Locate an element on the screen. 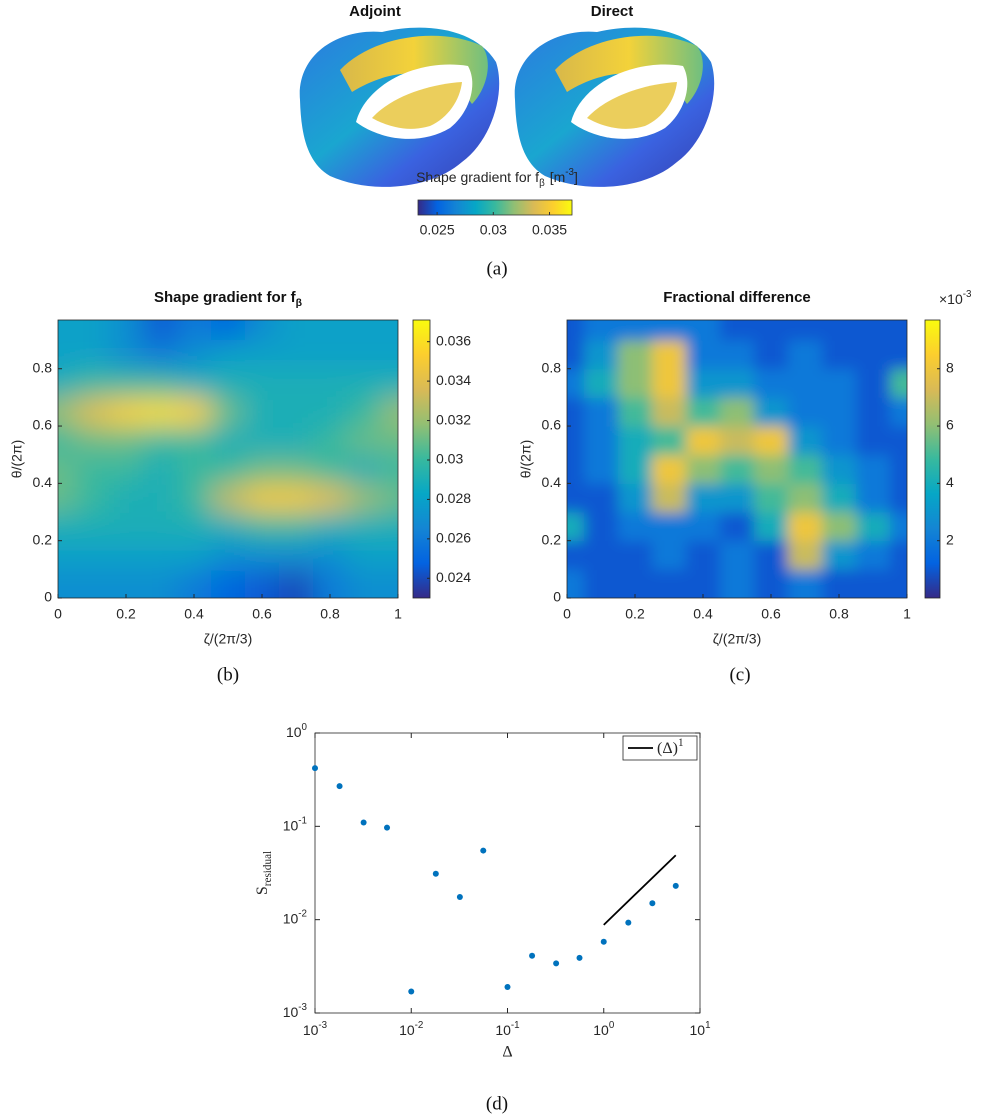  y-tick-label: 0 is located at coordinates (48, 597).